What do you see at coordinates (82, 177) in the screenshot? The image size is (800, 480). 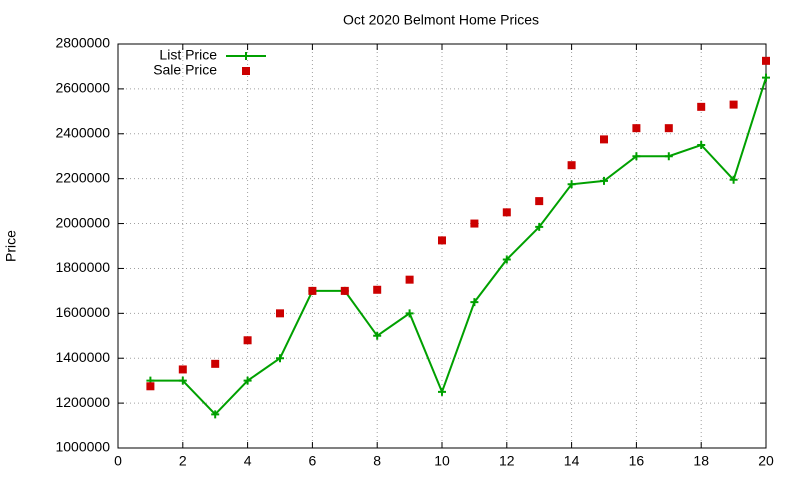 I see `y-tick-label: 2200000` at bounding box center [82, 177].